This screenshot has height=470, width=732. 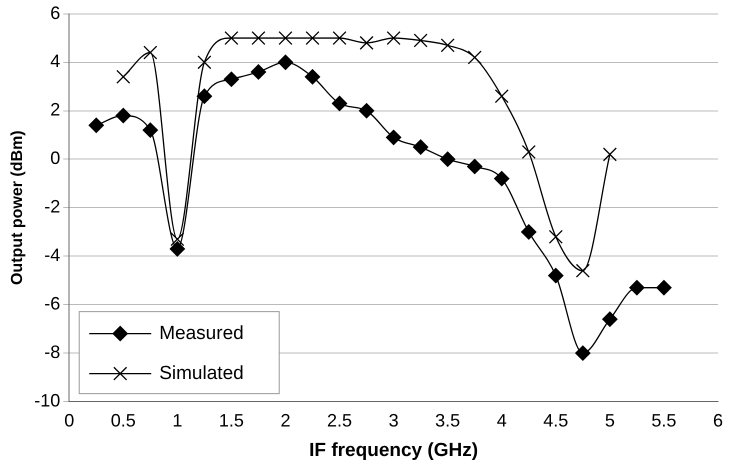 I want to click on y-tick-label: -4, so click(x=52, y=255).